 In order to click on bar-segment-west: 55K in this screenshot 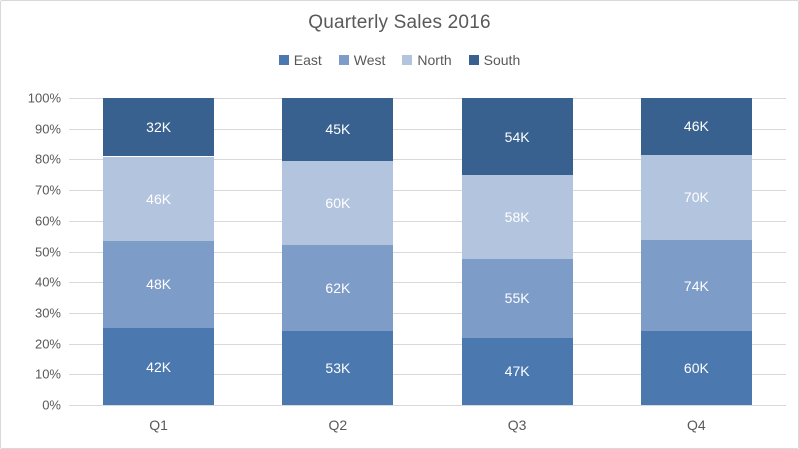, I will do `click(517, 298)`.